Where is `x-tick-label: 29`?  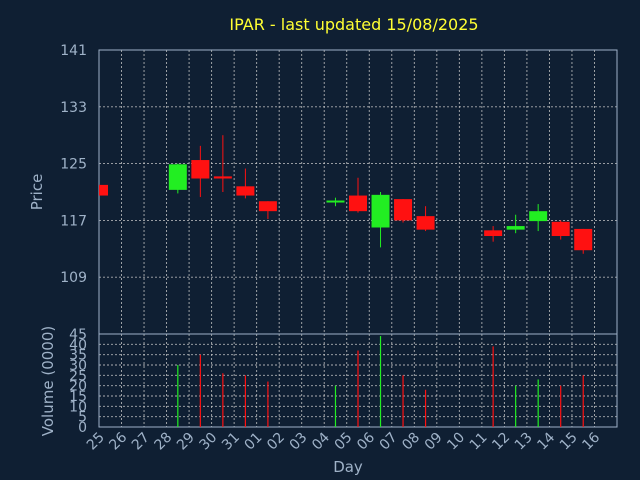 x-tick-label: 29 is located at coordinates (186, 442).